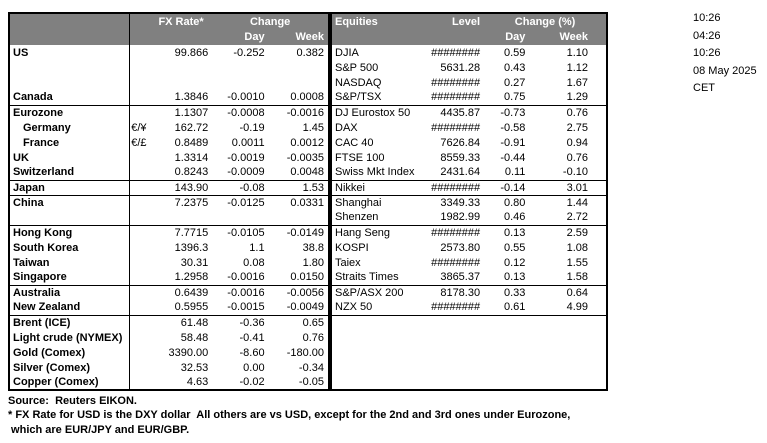  I want to click on fx-row-label: Hong Kong, so click(70, 232).